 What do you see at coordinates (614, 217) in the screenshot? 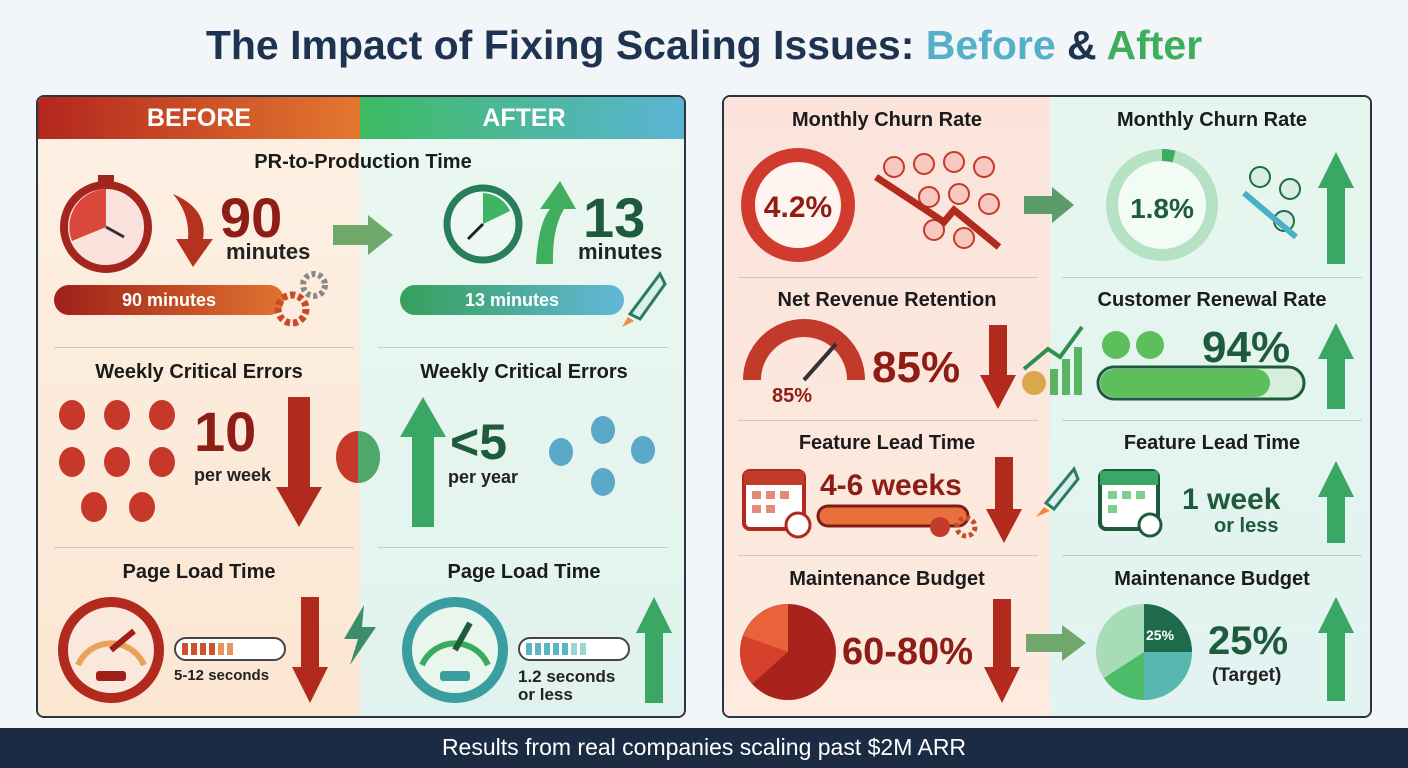
I see `pr-after-value: 13` at bounding box center [614, 217].